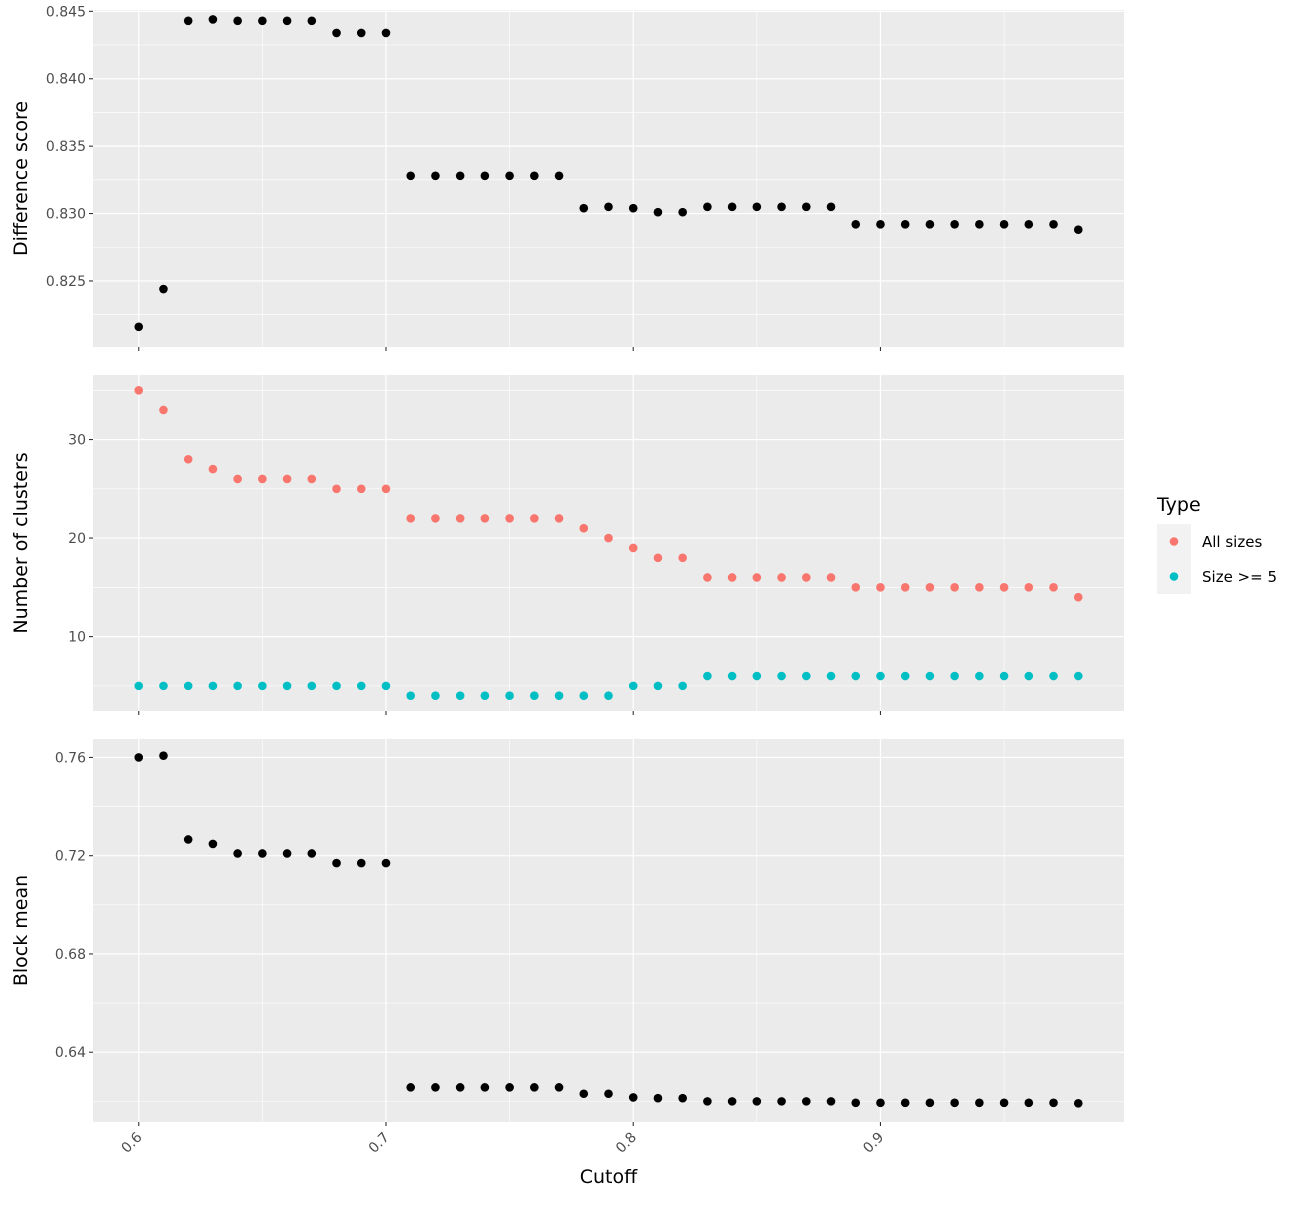  What do you see at coordinates (77, 539) in the screenshot?
I see `y-tick-label: 20` at bounding box center [77, 539].